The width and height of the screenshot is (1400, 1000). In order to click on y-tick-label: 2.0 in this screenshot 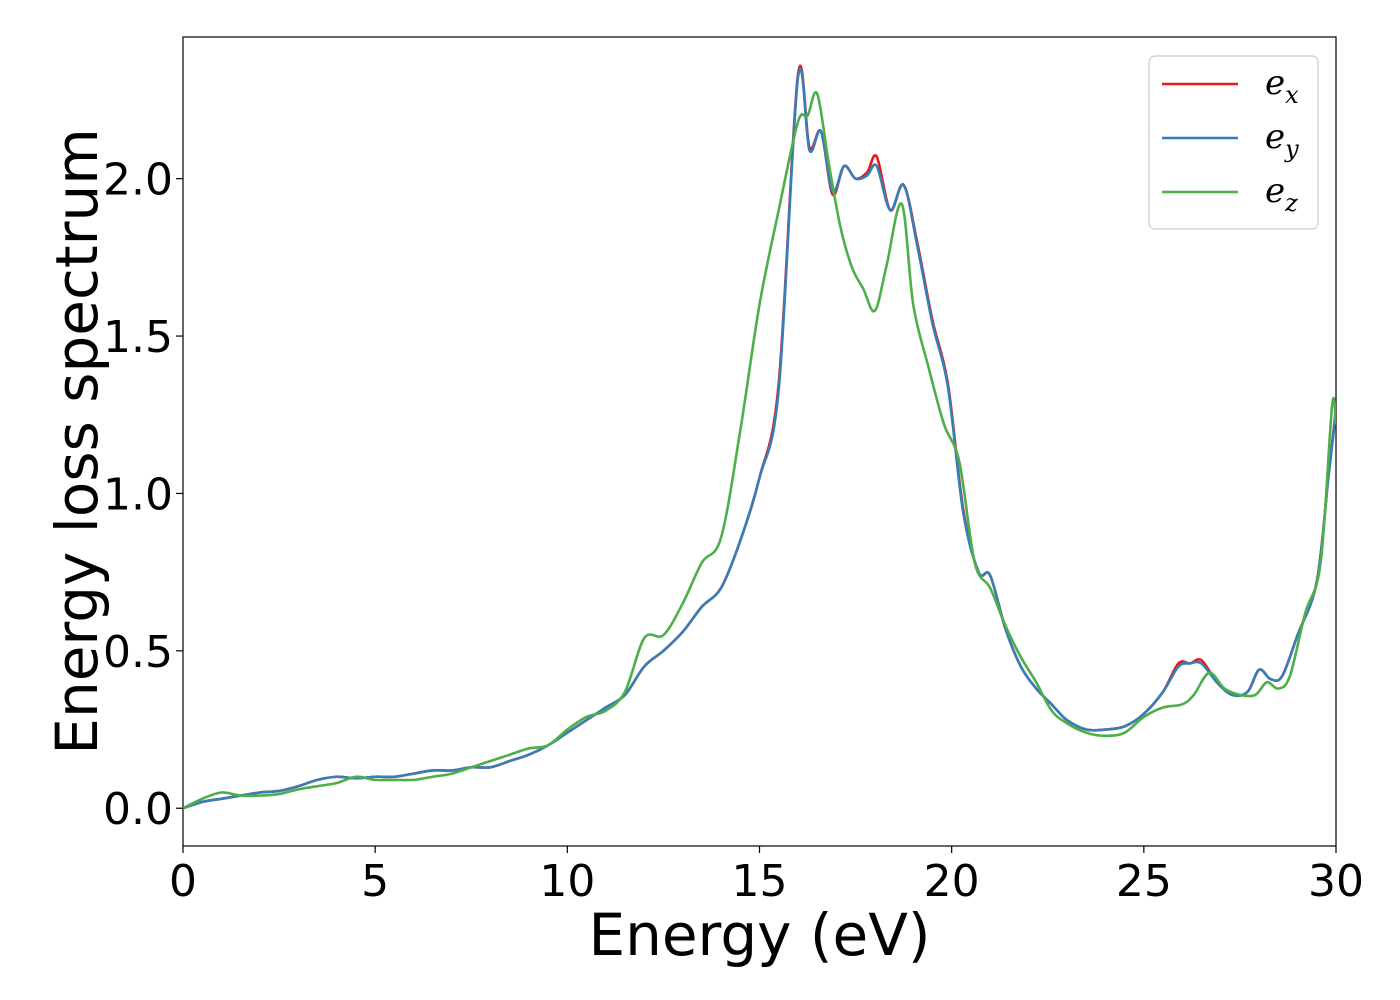, I will do `click(138, 180)`.